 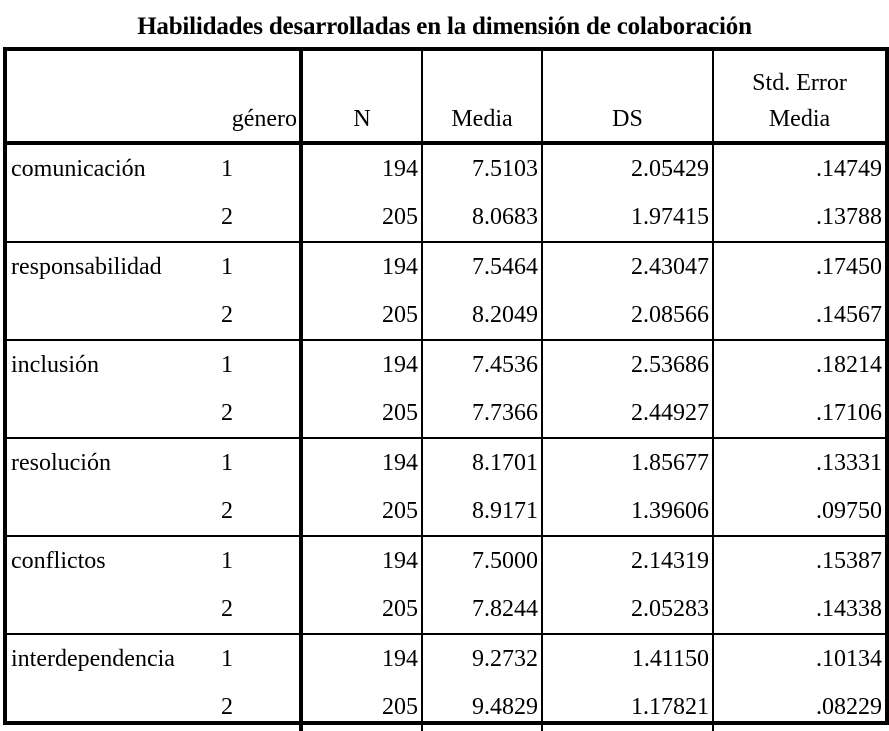 I want to click on std-error-cell: .13788, so click(x=799, y=218).